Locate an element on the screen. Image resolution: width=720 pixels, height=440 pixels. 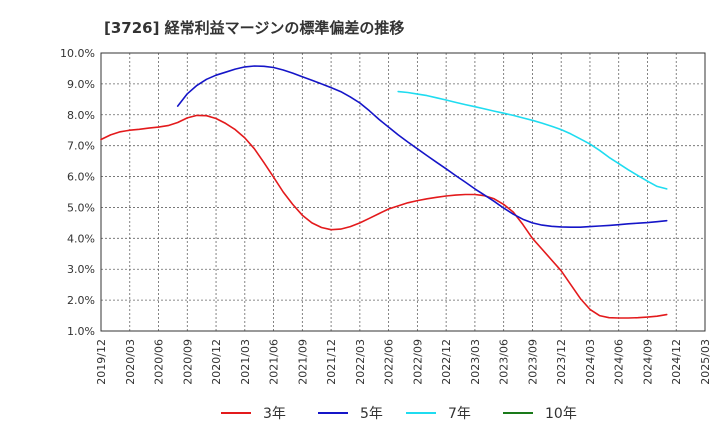
legend-label-4: 10年 is located at coordinates (561, 414).